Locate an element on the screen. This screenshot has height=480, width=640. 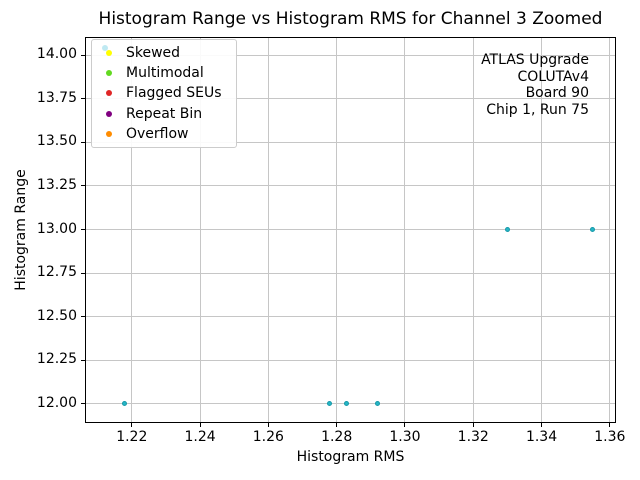
annotation-line: Chip 1, Run 75 is located at coordinates (537, 109).